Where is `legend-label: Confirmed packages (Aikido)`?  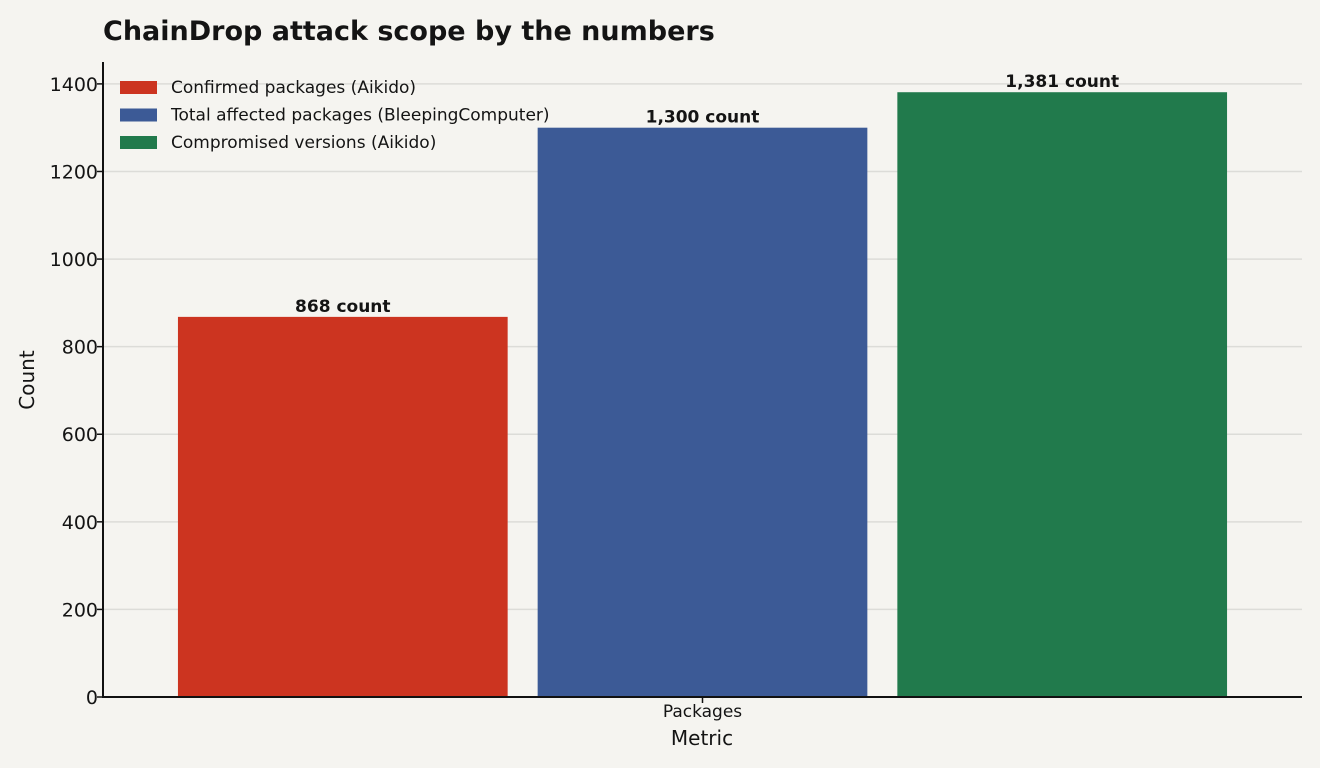 legend-label: Confirmed packages (Aikido) is located at coordinates (293, 88).